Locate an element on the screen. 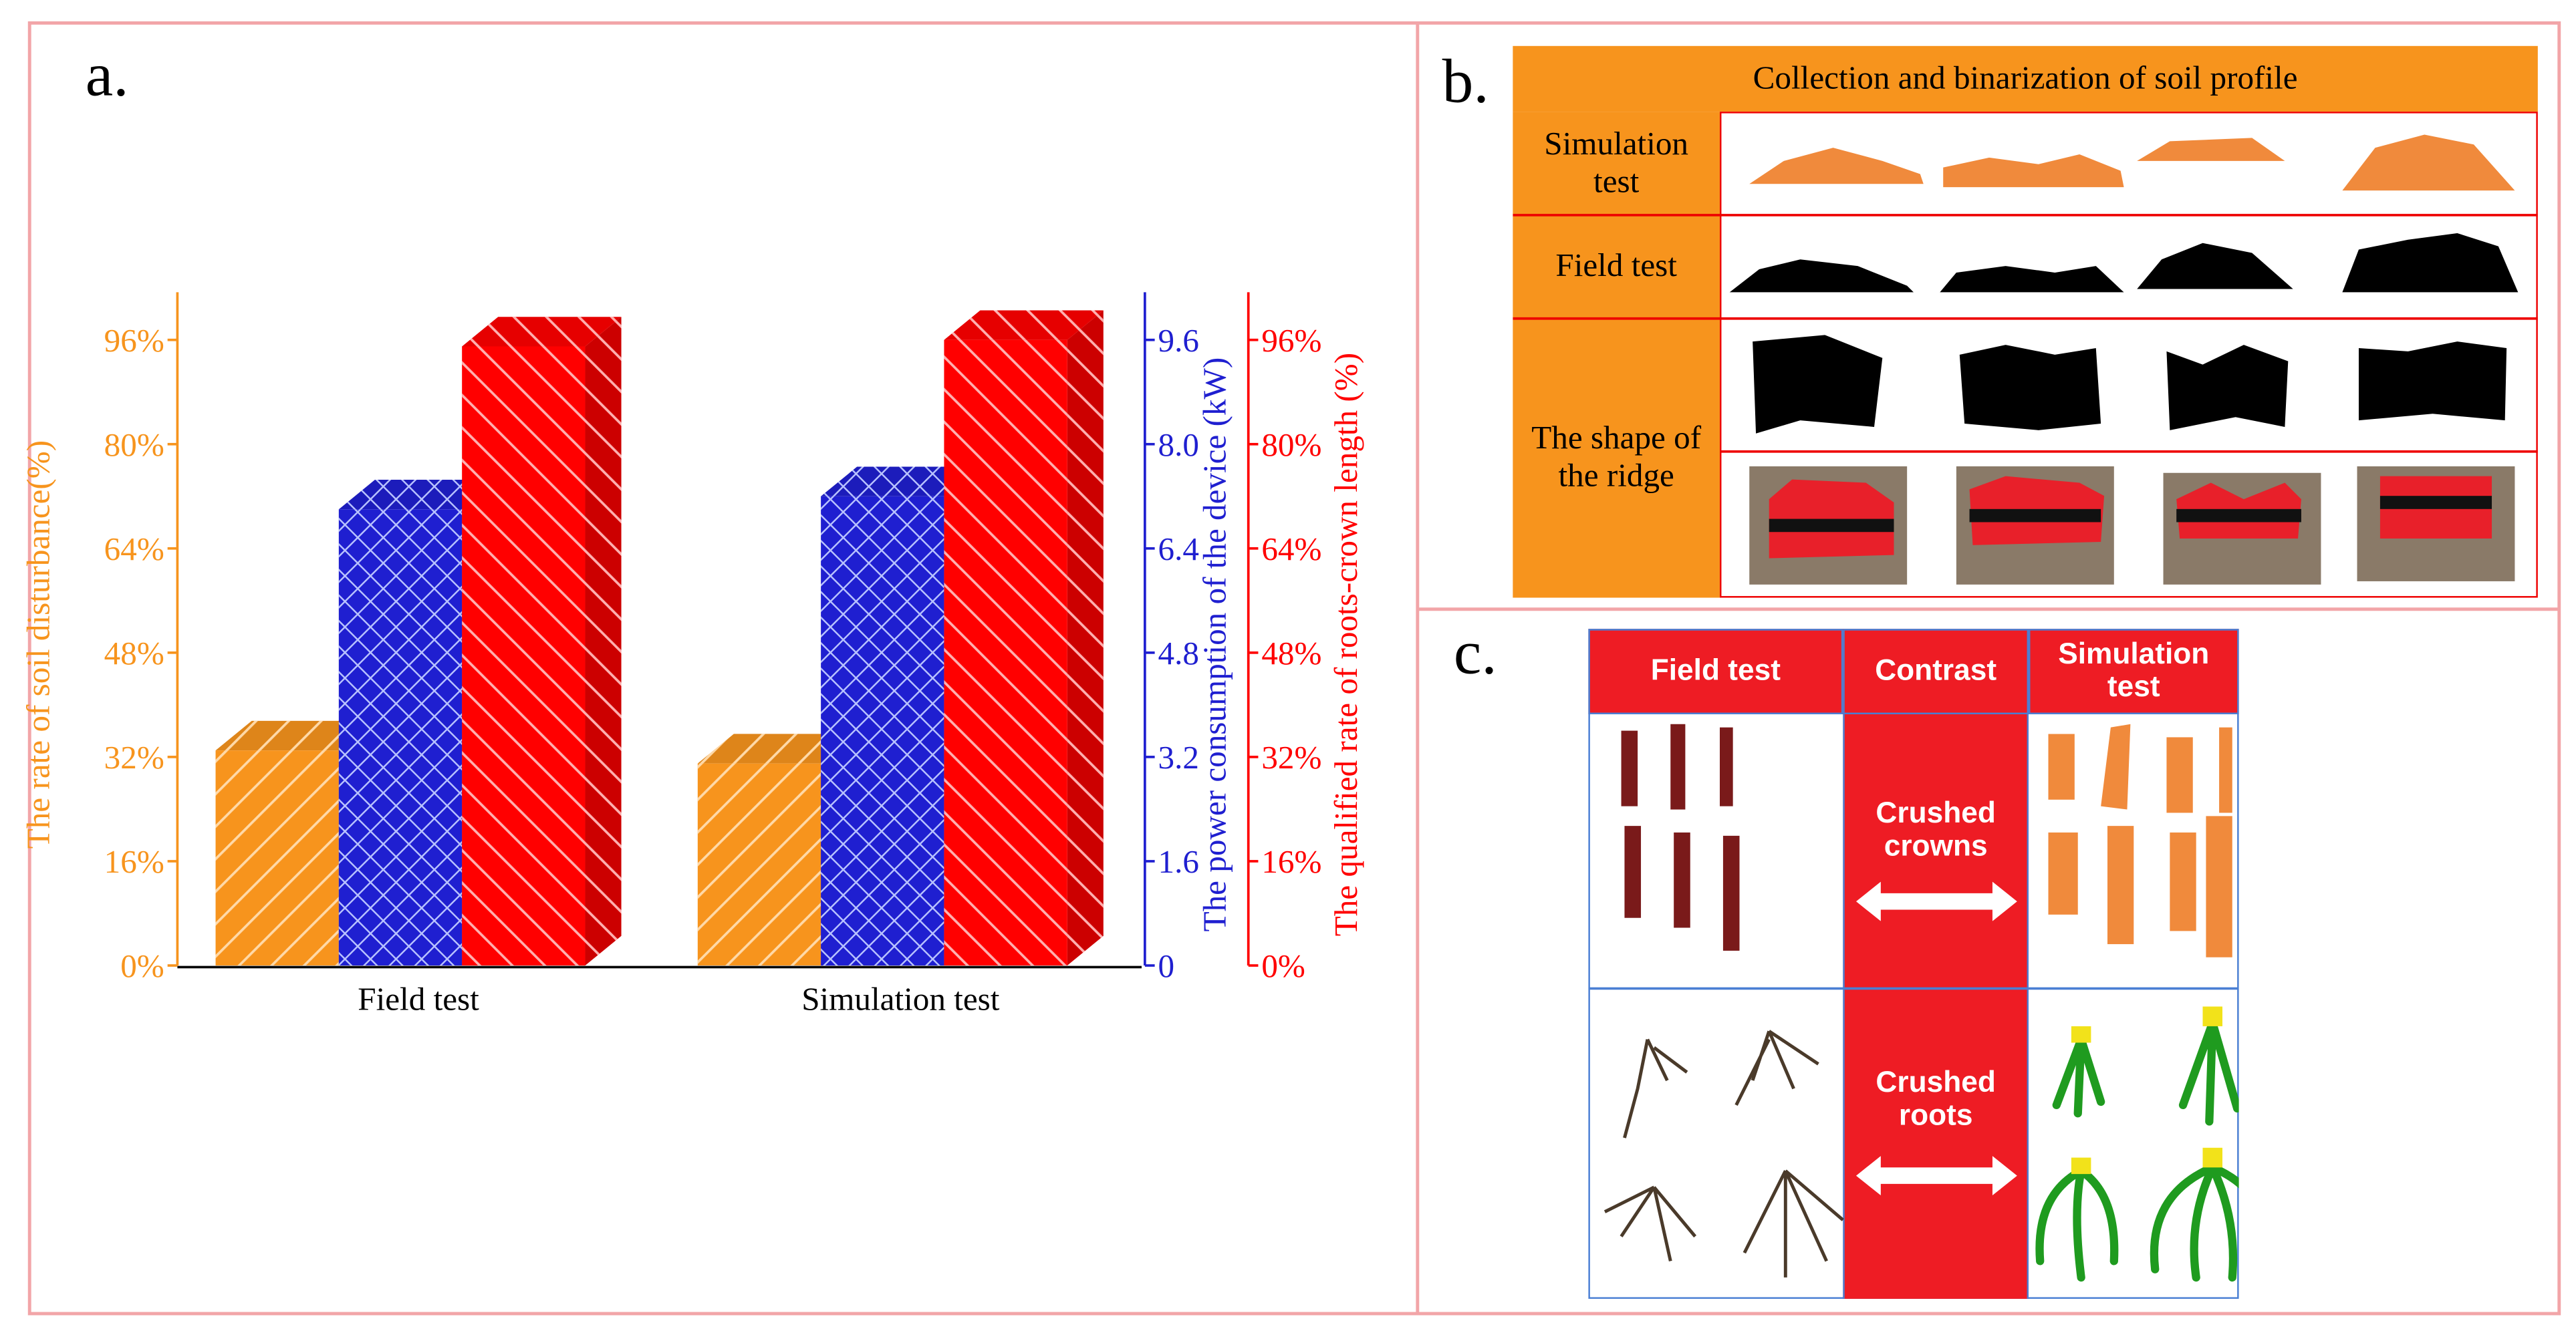  contrast-label: Crushed crowns is located at coordinates (1936, 830).